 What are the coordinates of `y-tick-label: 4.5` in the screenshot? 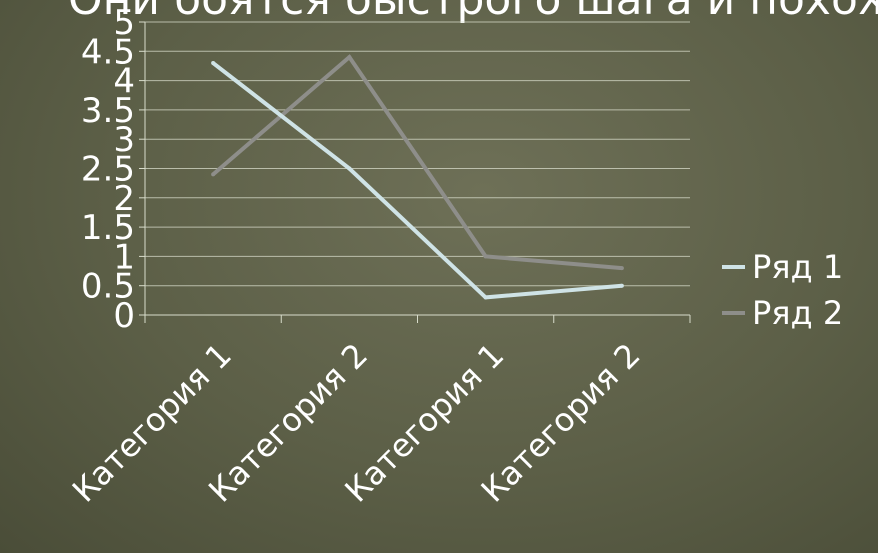 It's located at (108, 52).